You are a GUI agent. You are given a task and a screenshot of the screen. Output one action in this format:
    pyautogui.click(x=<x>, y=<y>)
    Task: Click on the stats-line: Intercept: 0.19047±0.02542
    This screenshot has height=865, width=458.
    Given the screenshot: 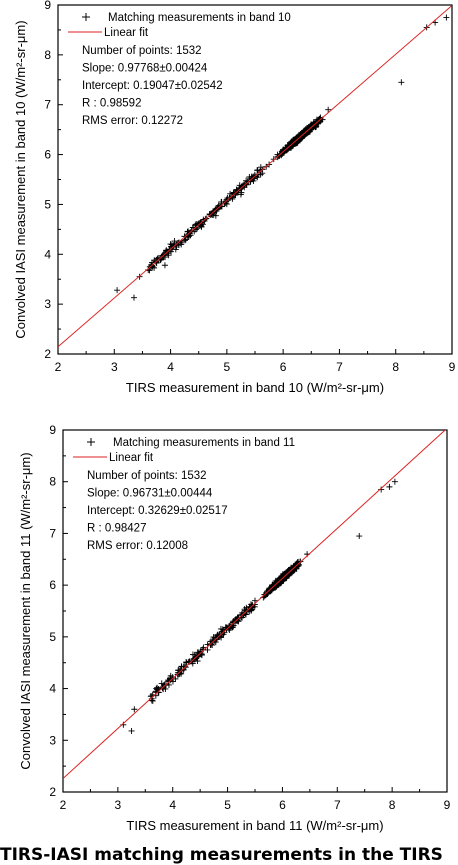 What is the action you would take?
    pyautogui.click(x=152, y=86)
    